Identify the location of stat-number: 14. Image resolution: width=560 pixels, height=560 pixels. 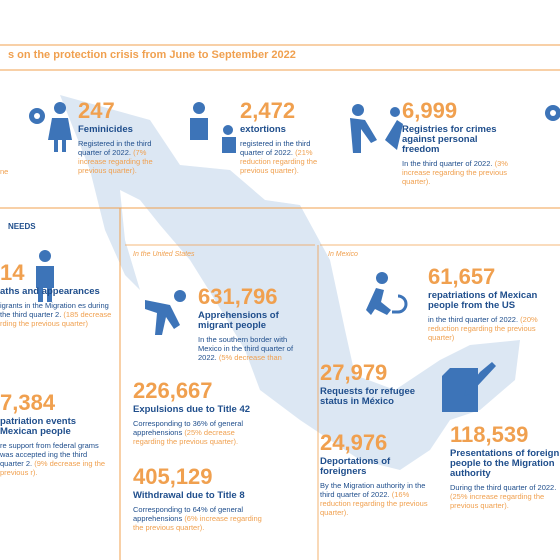
(12, 272).